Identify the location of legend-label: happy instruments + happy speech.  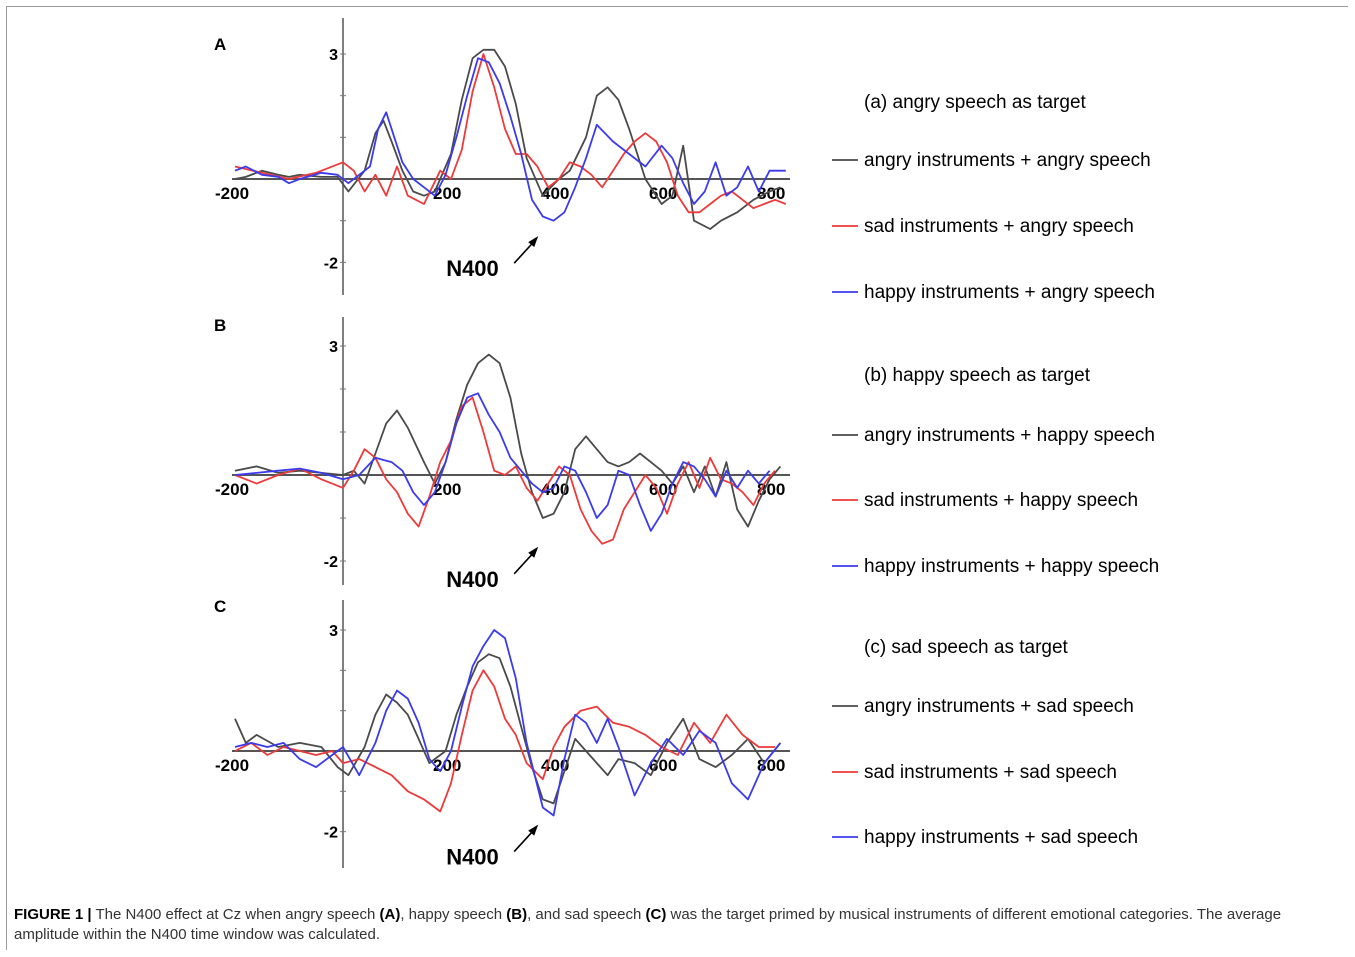
(1011, 566).